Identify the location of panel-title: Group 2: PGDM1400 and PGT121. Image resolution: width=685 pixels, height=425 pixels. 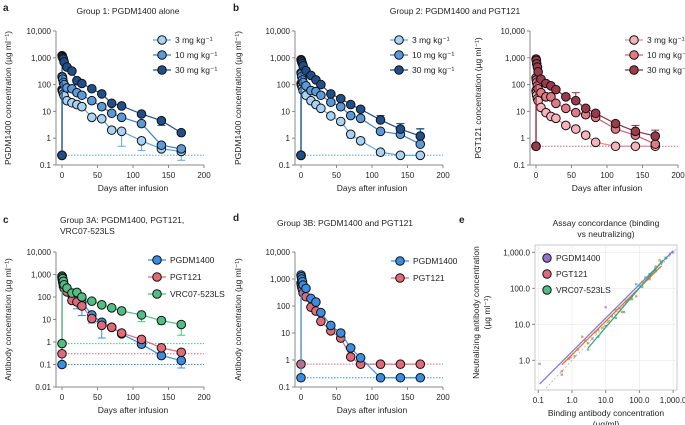
(455, 11).